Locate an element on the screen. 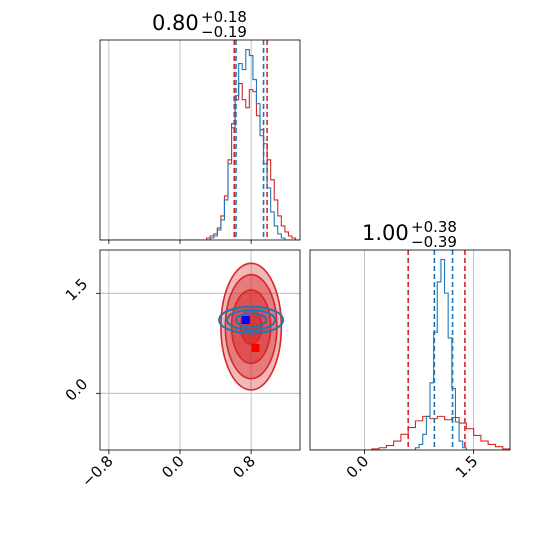 Image resolution: width=550 pixels, height=550 pixels. ticks-bottom-right: 0.0 1.5 is located at coordinates (412, 466).